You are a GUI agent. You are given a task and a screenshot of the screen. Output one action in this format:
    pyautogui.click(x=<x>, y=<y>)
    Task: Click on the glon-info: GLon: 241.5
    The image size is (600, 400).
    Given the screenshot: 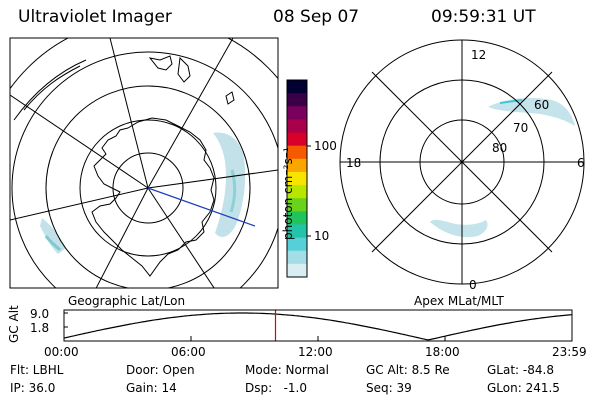 What is the action you would take?
    pyautogui.click(x=523, y=388)
    